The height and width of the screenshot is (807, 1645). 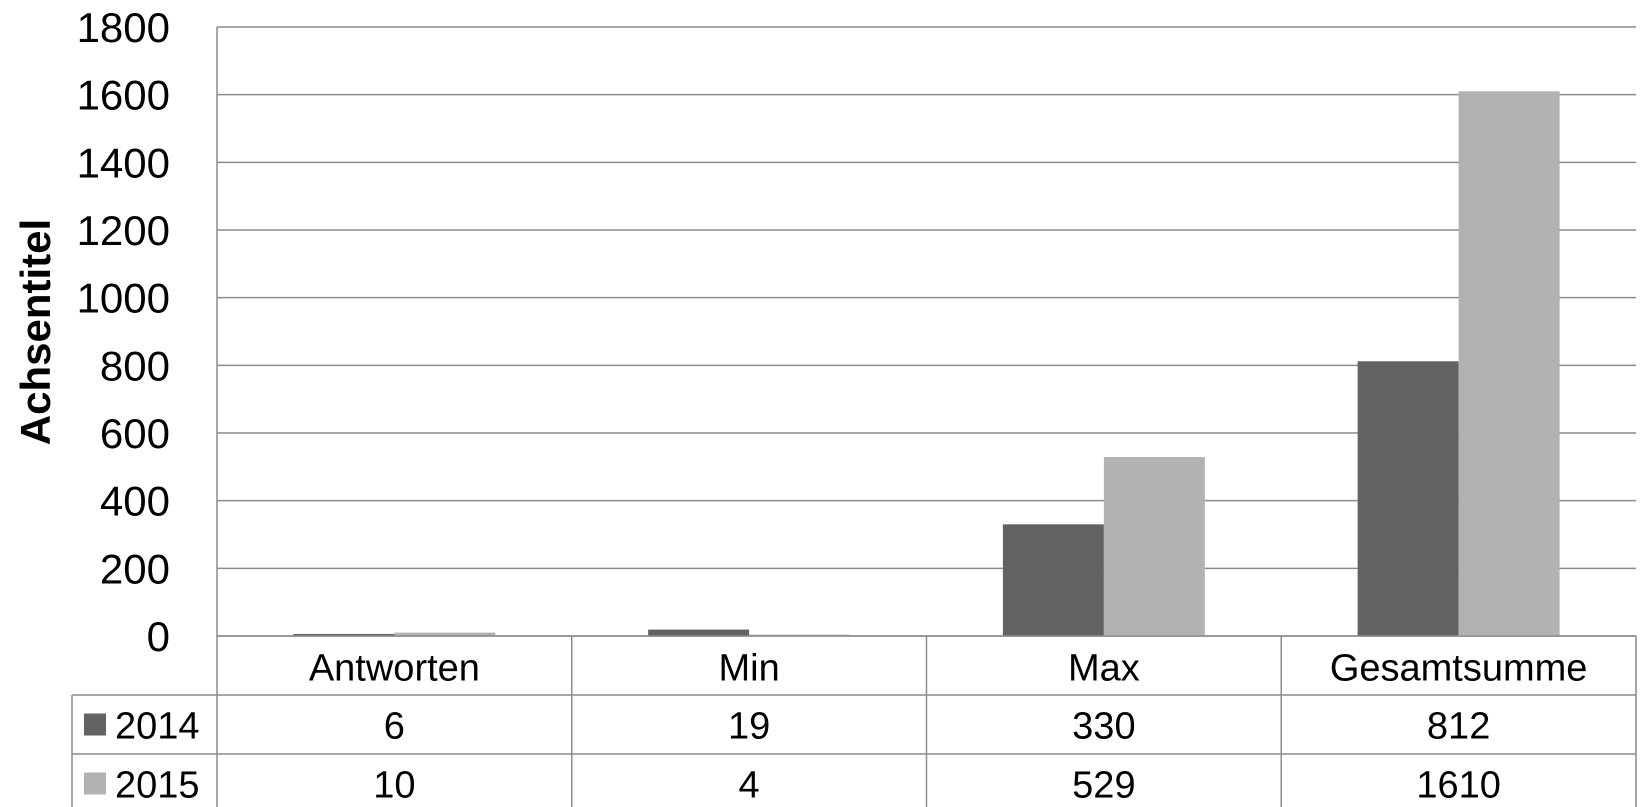 I want to click on bar-2014-antworten, so click(x=344, y=634).